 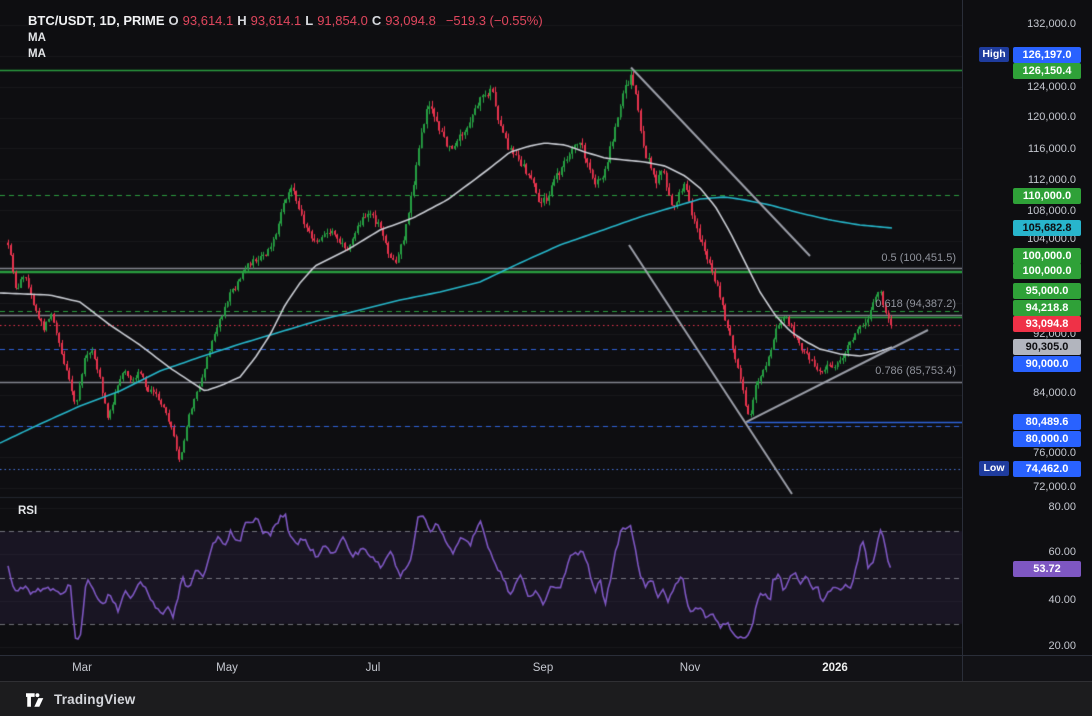 I want to click on price-axis-tick: 40.00, so click(x=1062, y=600).